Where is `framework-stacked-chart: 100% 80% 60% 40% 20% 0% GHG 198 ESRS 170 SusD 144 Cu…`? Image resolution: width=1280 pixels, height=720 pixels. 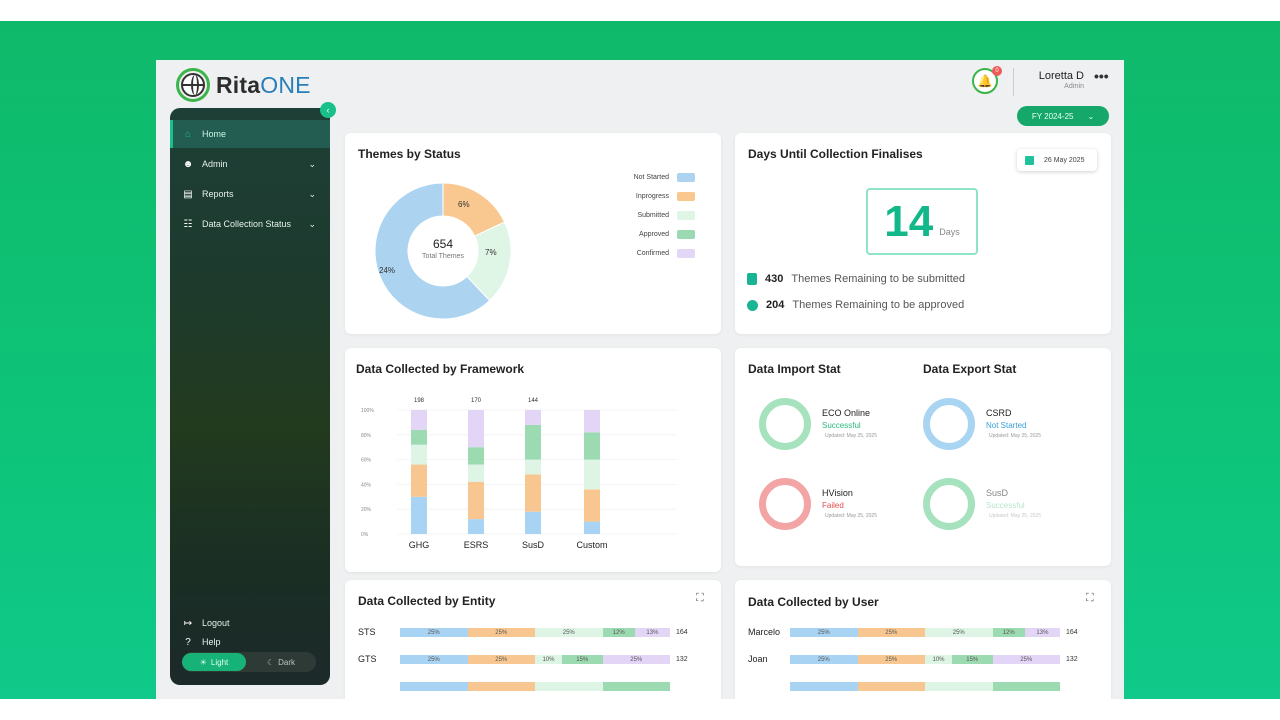
framework-stacked-chart: 100% 80% 60% 40% 20% 0% GHG 198 ESRS 170 SusD 144 Cu… is located at coordinates (519, 474).